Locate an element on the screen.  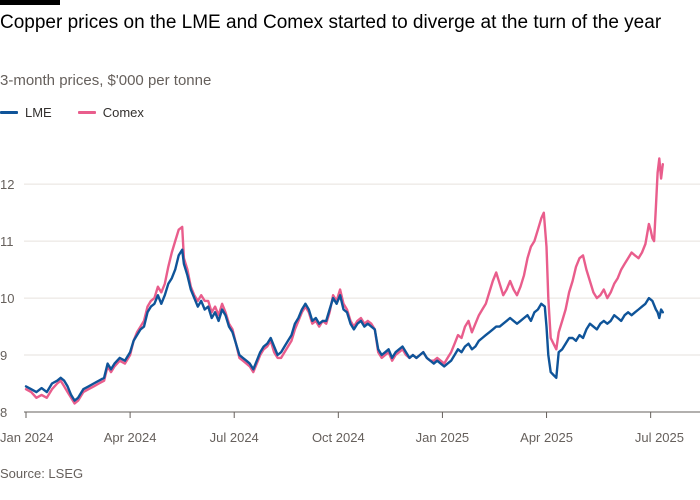
x-tick-label: Jan 2024 is located at coordinates (27, 437).